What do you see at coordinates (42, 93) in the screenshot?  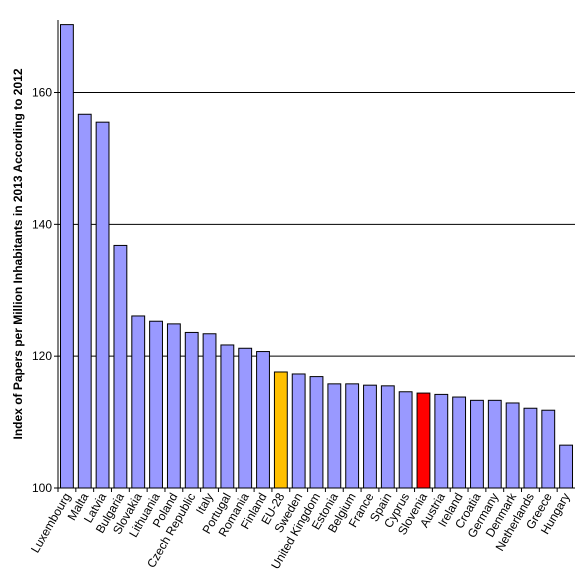 I see `y-tick-label: 160` at bounding box center [42, 93].